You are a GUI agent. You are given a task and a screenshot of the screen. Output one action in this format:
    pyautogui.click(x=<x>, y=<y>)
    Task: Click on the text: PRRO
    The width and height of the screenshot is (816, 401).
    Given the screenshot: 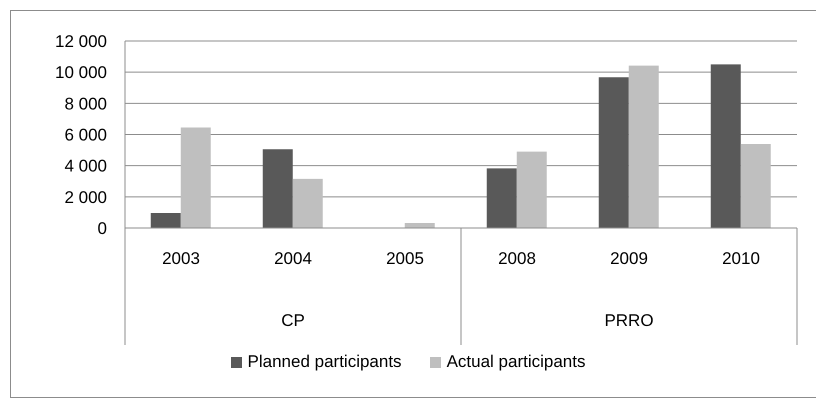 What is the action you would take?
    pyautogui.click(x=629, y=320)
    